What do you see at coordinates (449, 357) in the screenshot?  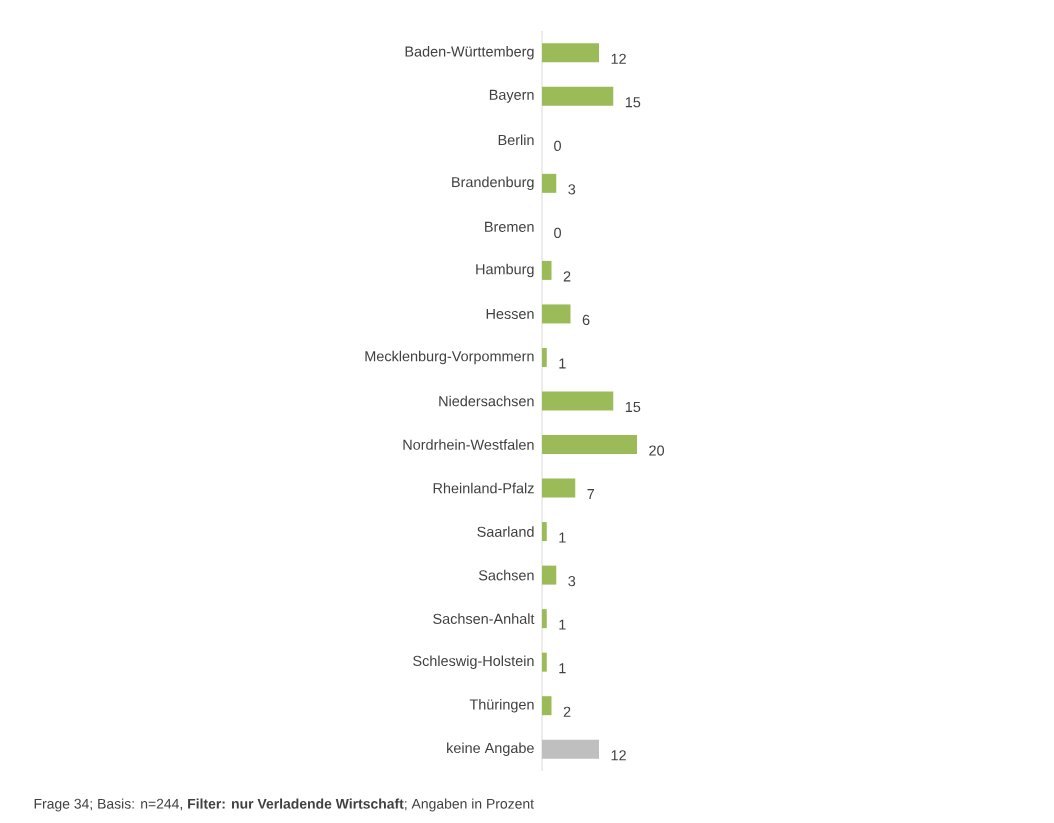 I see `y-tick-label: Mecklenburg-Vorpommern` at bounding box center [449, 357].